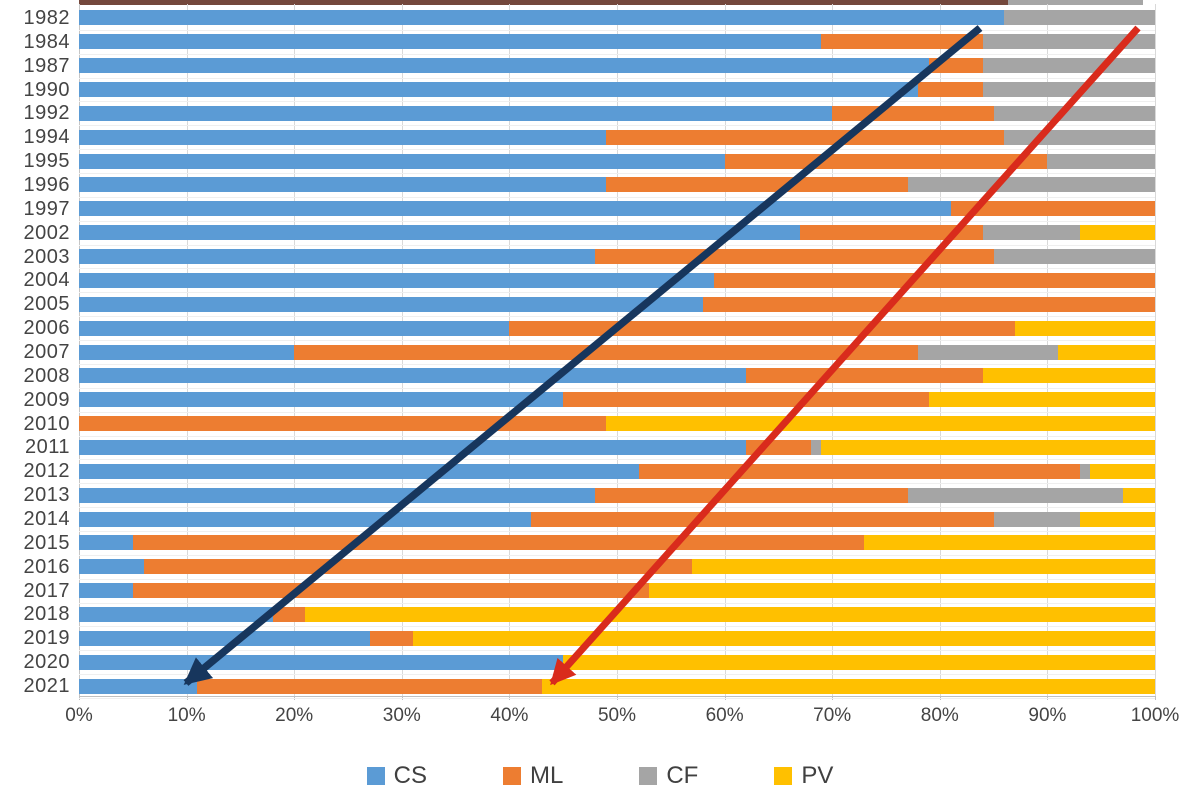  What do you see at coordinates (617, 185) in the screenshot?
I see `bar-1996` at bounding box center [617, 185].